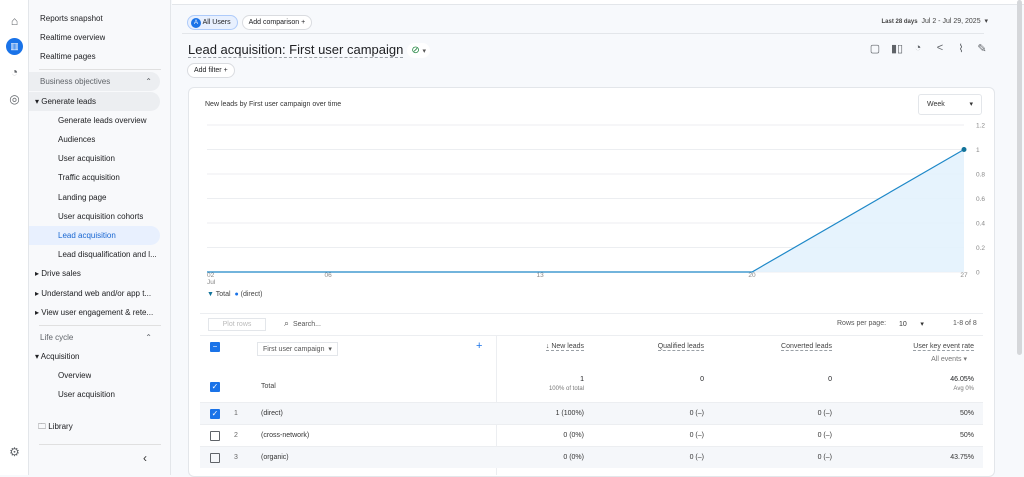 Image resolution: width=1024 pixels, height=477 pixels. Describe the element at coordinates (573, 435) in the screenshot. I see `row-value: 0 (0%)` at that location.